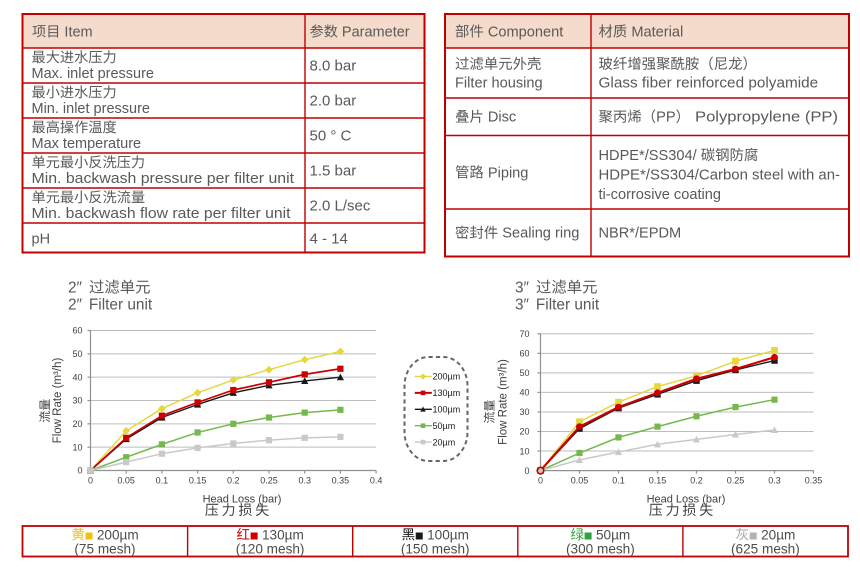 This screenshot has height=579, width=860. What do you see at coordinates (765, 548) in the screenshot?
I see `svg-text: (625 mesh)` at bounding box center [765, 548].